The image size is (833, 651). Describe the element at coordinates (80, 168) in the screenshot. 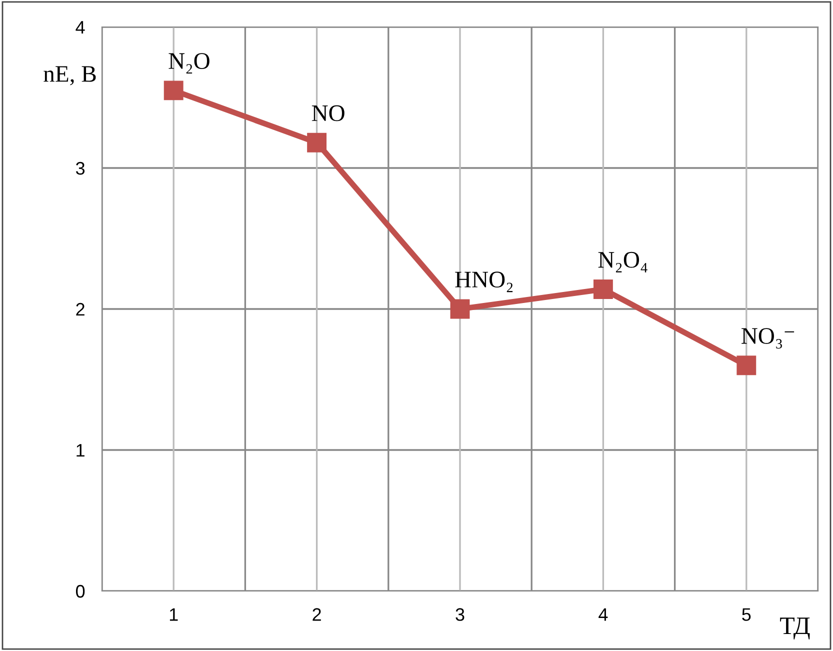

I see `y-tick-label: 3` at that location.